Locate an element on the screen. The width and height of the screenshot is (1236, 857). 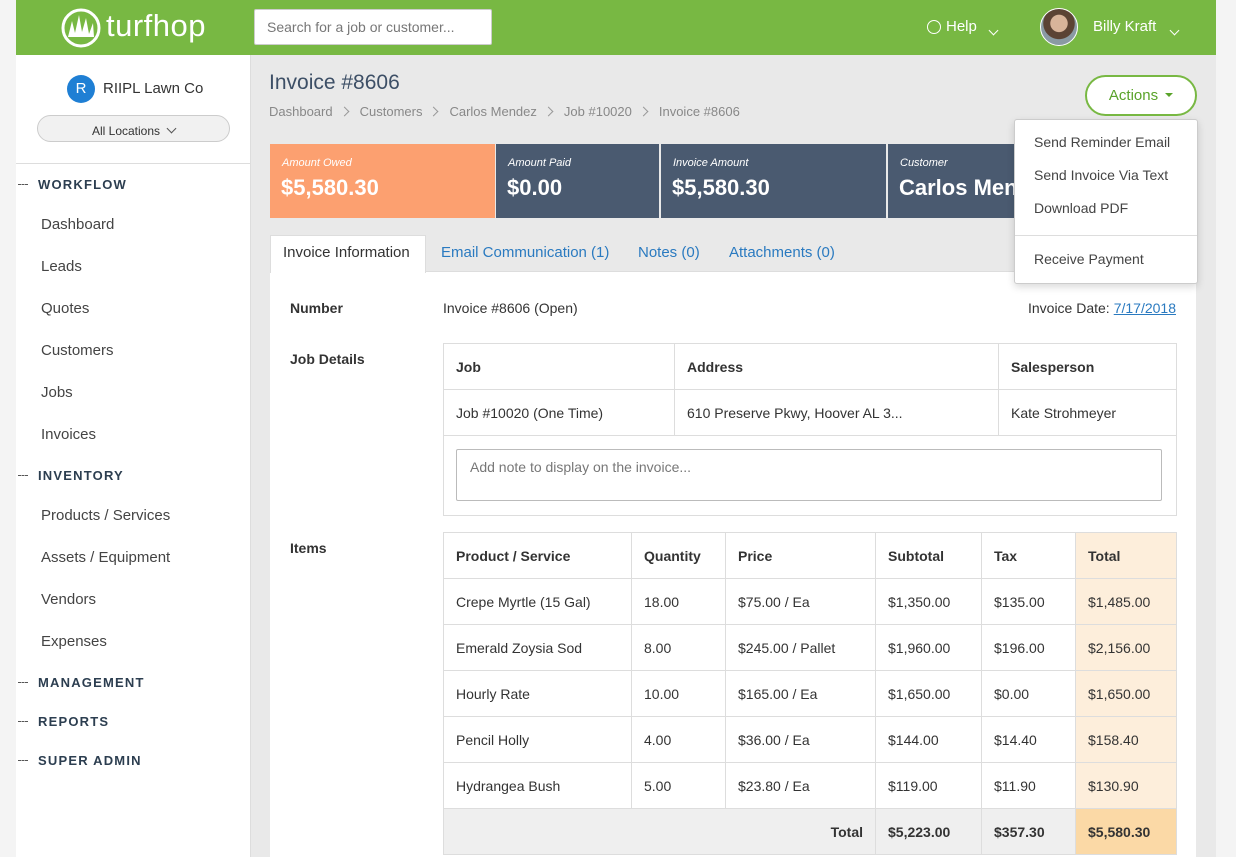
note-cell is located at coordinates (810, 475).